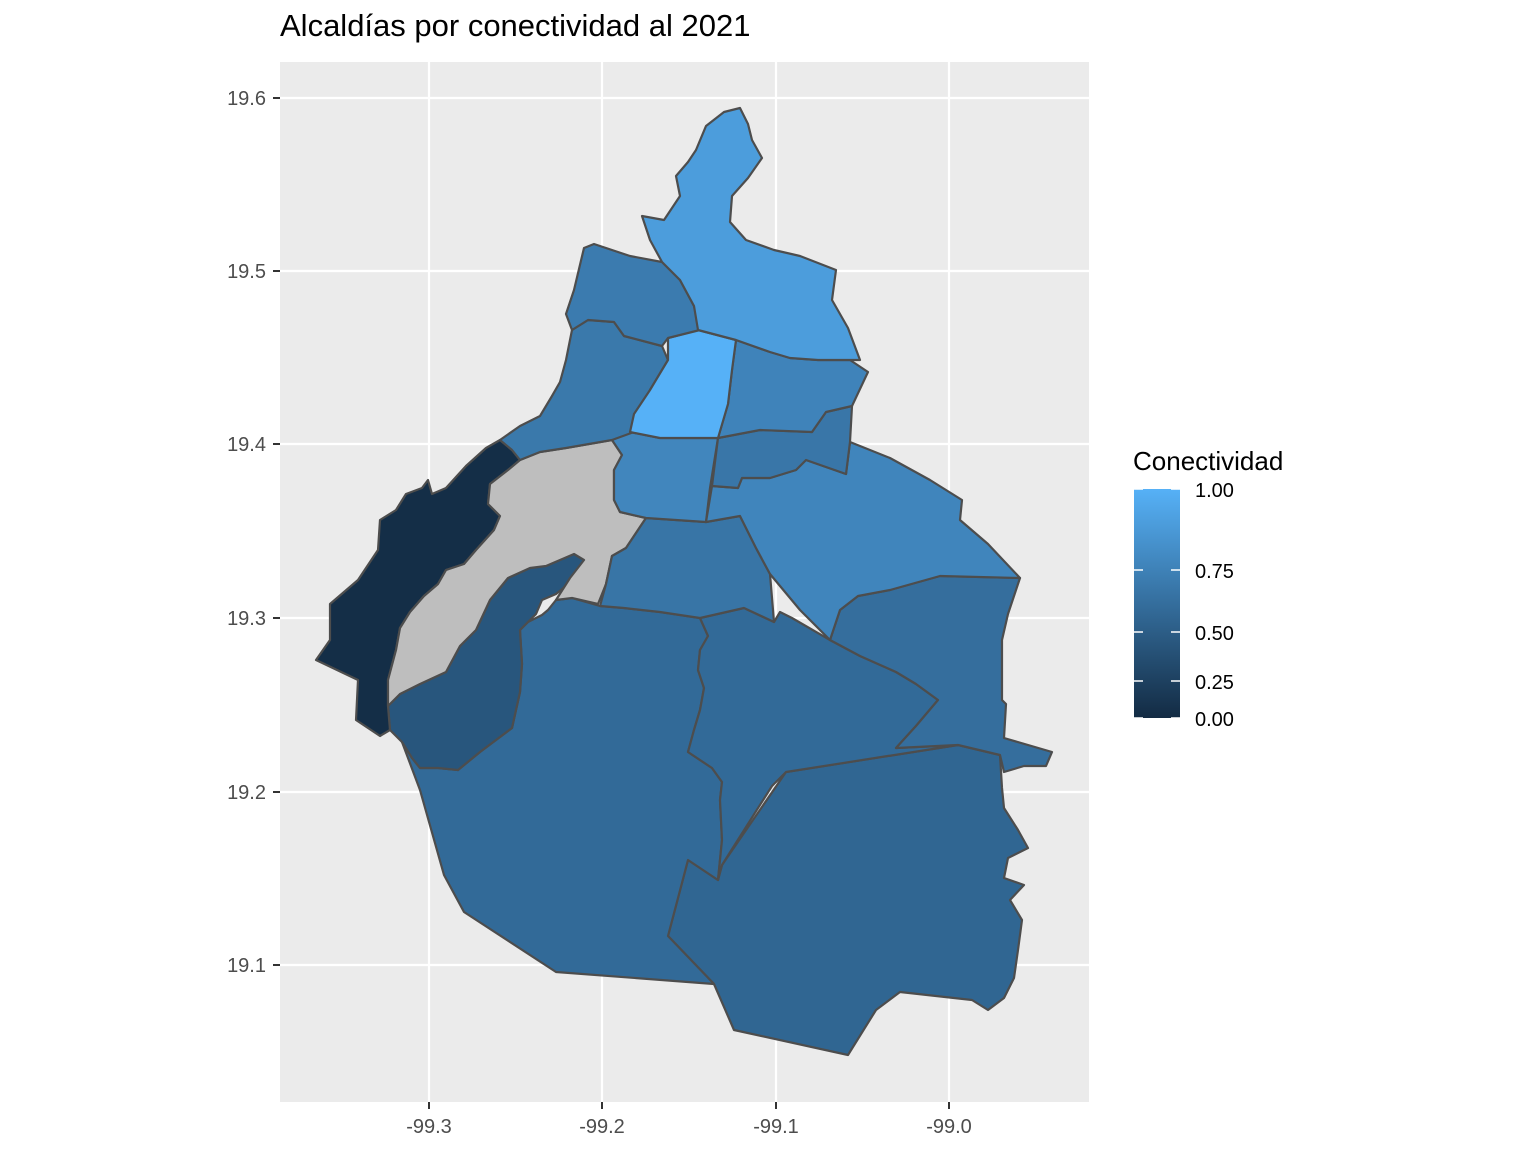 The image size is (1536, 1152). I want to click on x-tick-label: -99.2, so click(602, 1127).